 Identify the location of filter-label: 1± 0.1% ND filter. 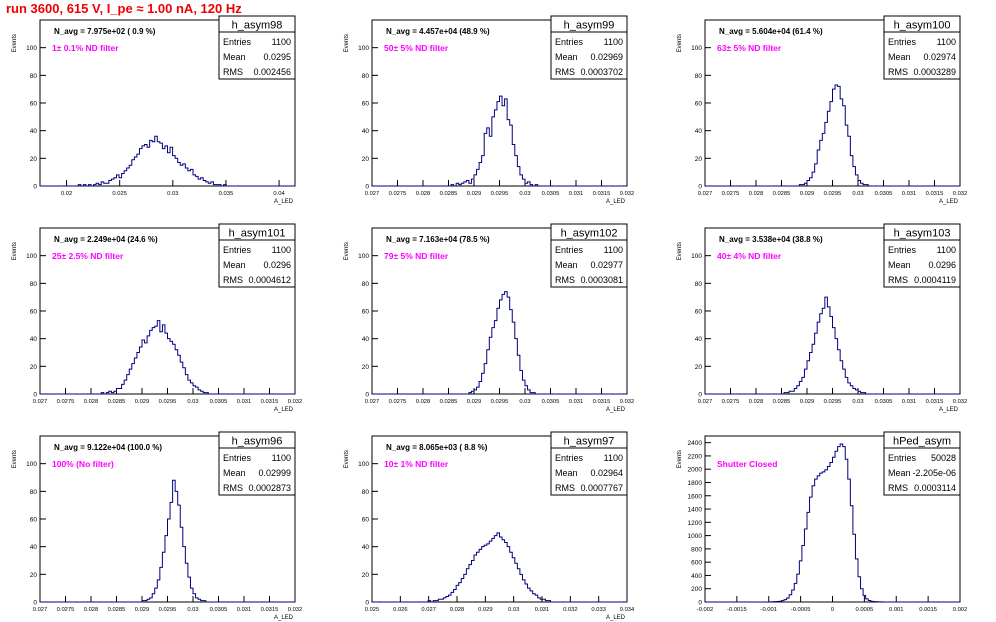
(85, 48).